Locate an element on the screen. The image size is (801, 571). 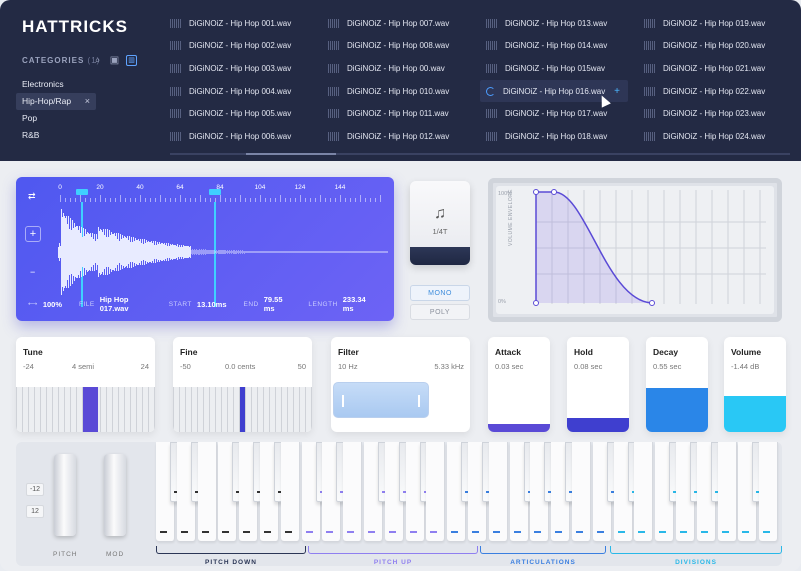
mod-label: MOD is located at coordinates (115, 554).